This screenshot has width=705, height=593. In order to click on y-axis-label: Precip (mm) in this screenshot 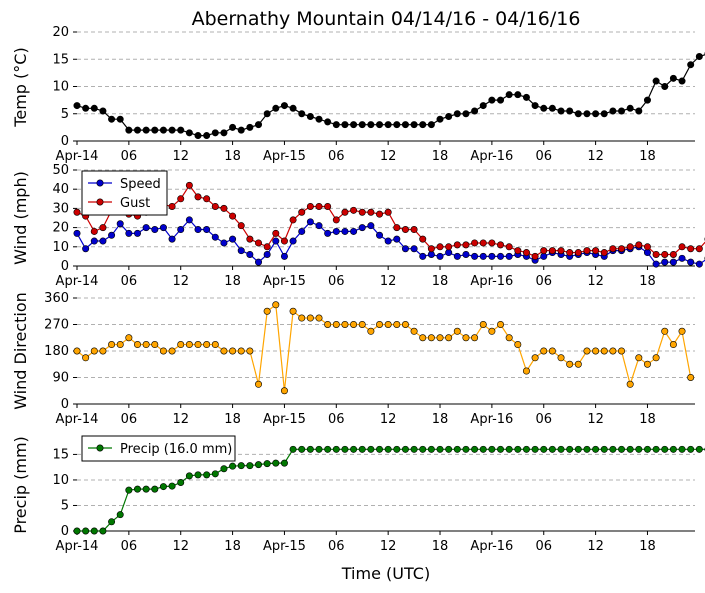, I will do `click(20, 485)`.